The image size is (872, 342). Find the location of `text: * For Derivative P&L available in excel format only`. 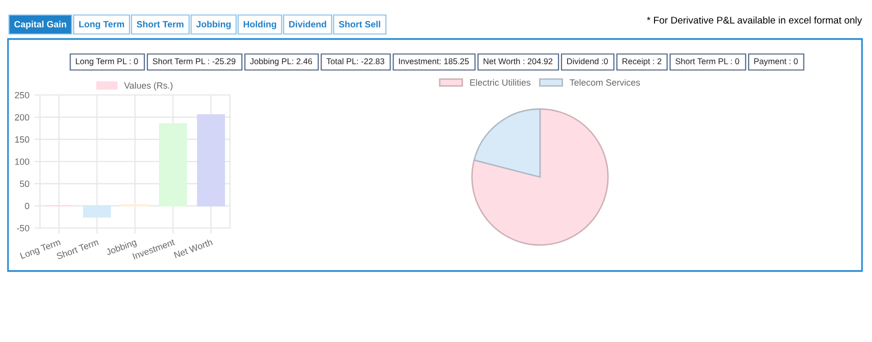

text: * For Derivative P&L available in excel format only is located at coordinates (754, 21).